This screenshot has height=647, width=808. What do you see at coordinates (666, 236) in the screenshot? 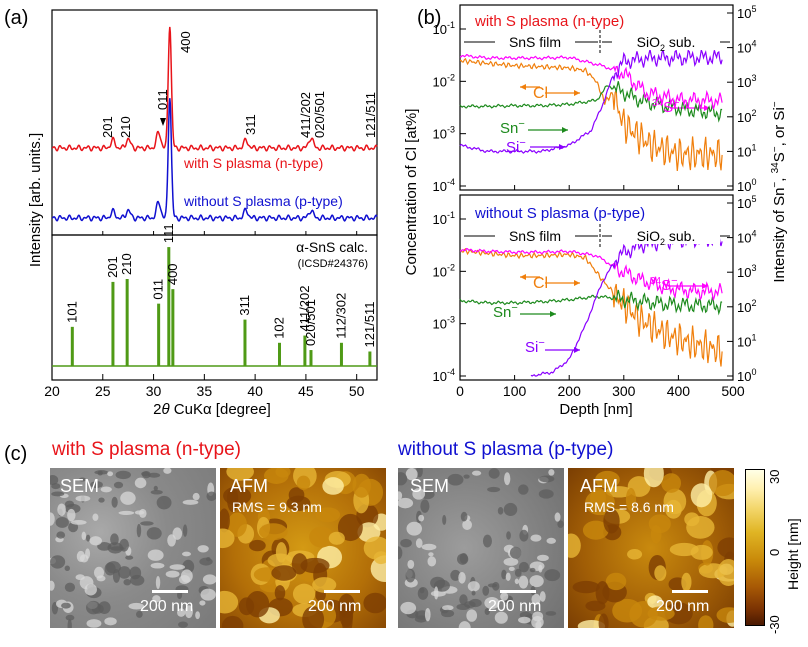
I see `sims-bottom-sub-bg` at bounding box center [666, 236].